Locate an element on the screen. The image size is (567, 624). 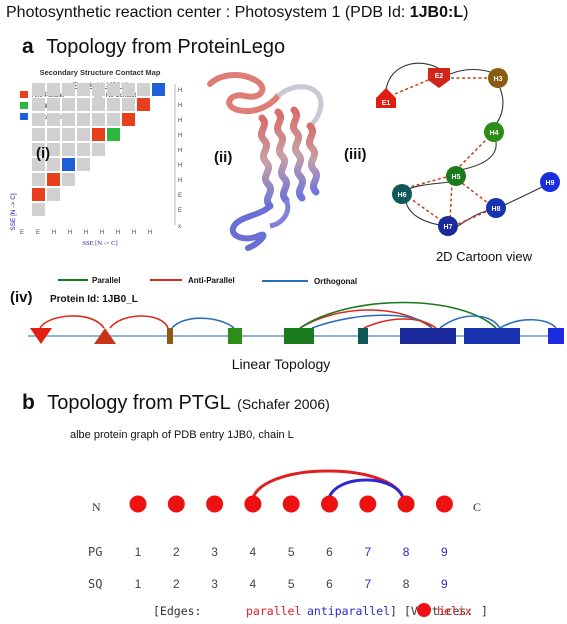
svg-text: H6 is located at coordinates (402, 195).